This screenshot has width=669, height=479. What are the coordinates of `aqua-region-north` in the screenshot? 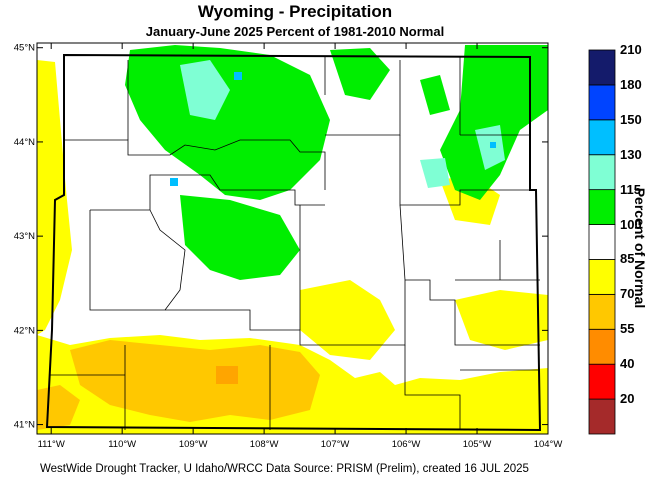 It's located at (205, 90).